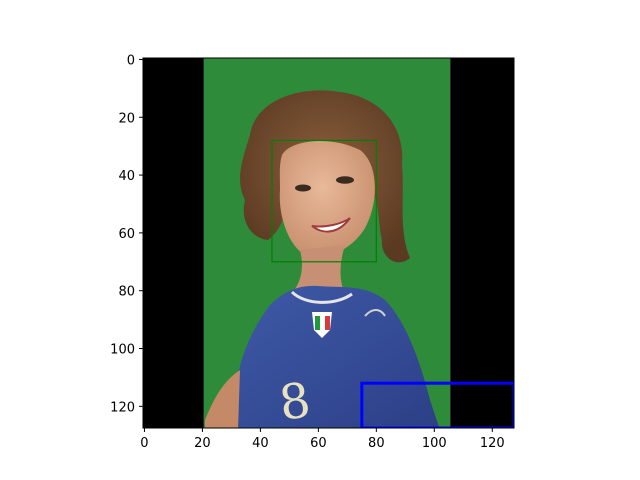  What do you see at coordinates (482, 243) in the screenshot?
I see `right-padding` at bounding box center [482, 243].